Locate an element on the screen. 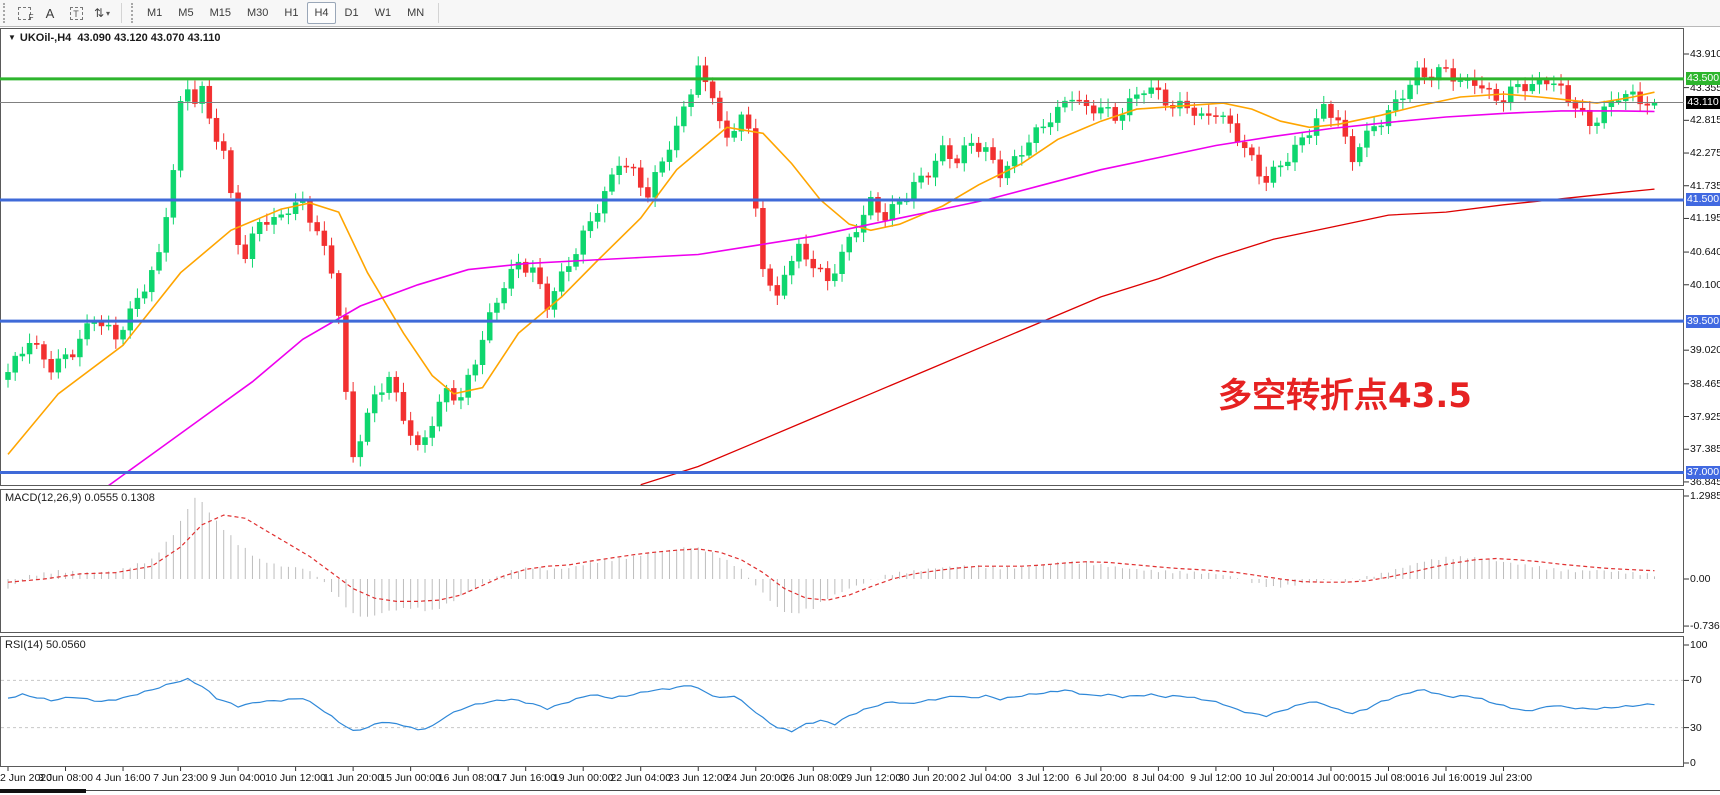 This screenshot has height=795, width=1720. timeframe-button-M5: M5 is located at coordinates (186, 13).